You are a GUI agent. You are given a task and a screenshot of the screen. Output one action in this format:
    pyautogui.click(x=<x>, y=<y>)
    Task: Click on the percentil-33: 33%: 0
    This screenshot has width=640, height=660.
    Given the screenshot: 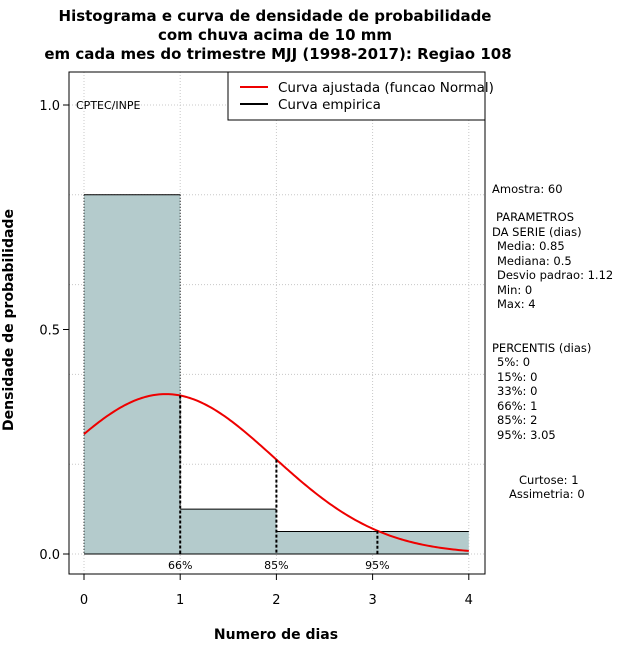 What is the action you would take?
    pyautogui.click(x=517, y=391)
    